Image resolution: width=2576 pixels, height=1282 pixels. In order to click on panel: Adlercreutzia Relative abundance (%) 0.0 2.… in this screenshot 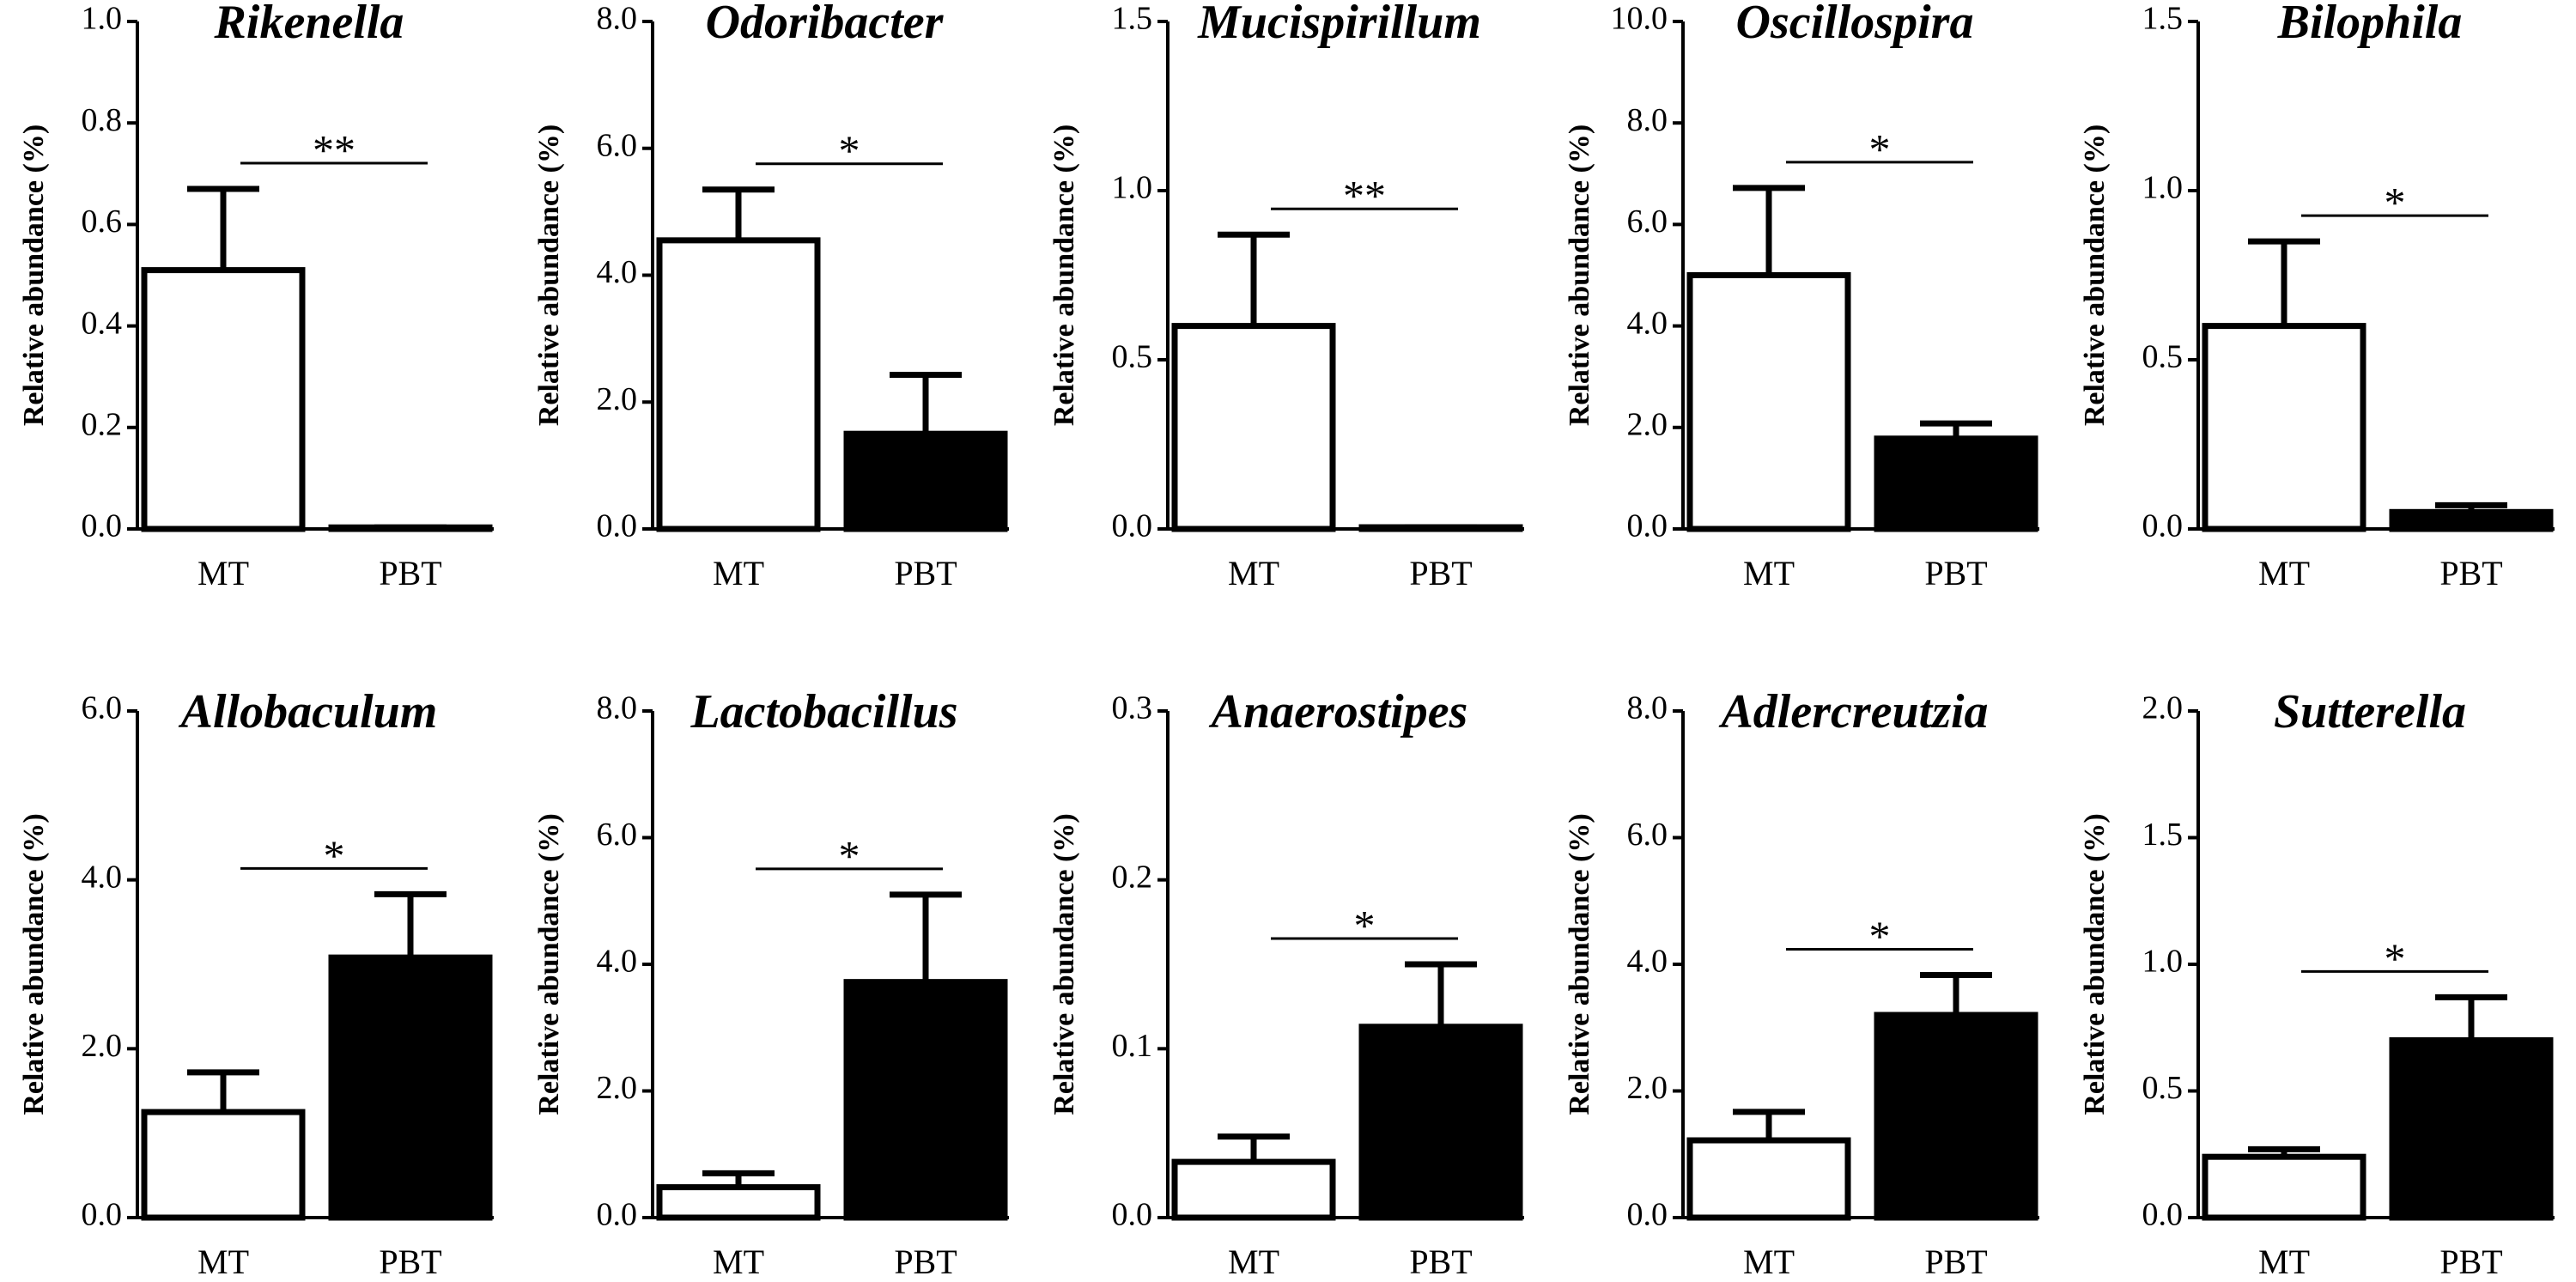, I will do `click(1801, 983)`.